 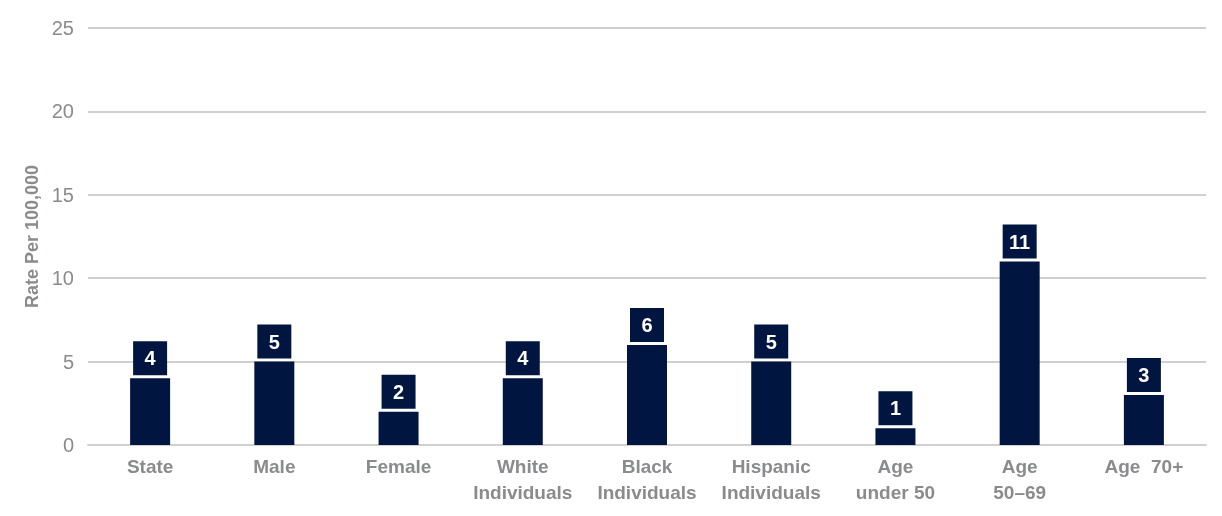 I want to click on data-label: 2, so click(x=398, y=391).